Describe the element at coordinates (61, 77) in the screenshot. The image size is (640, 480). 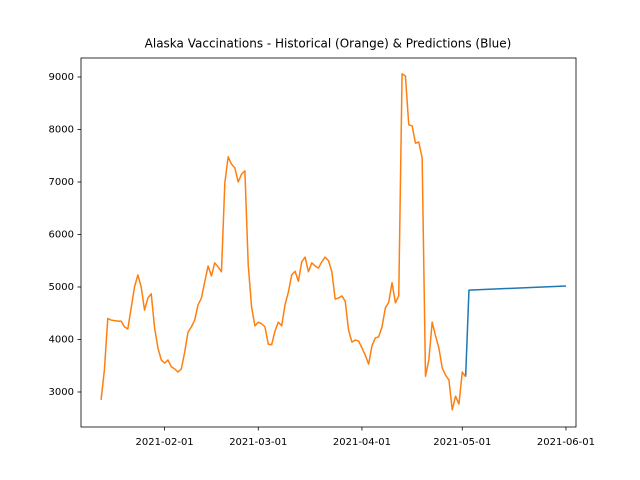
I see `y-tick-label: 9000` at that location.